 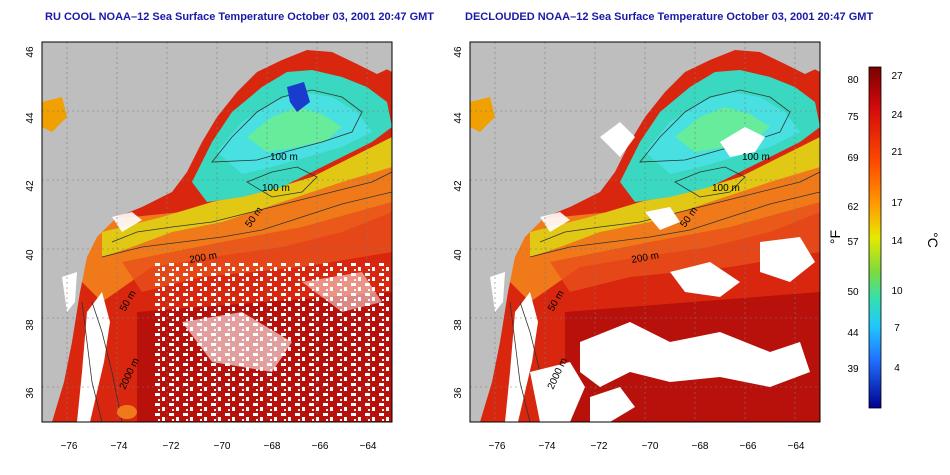 I want to click on colorbar-celsius-unit: °C, so click(x=933, y=240).